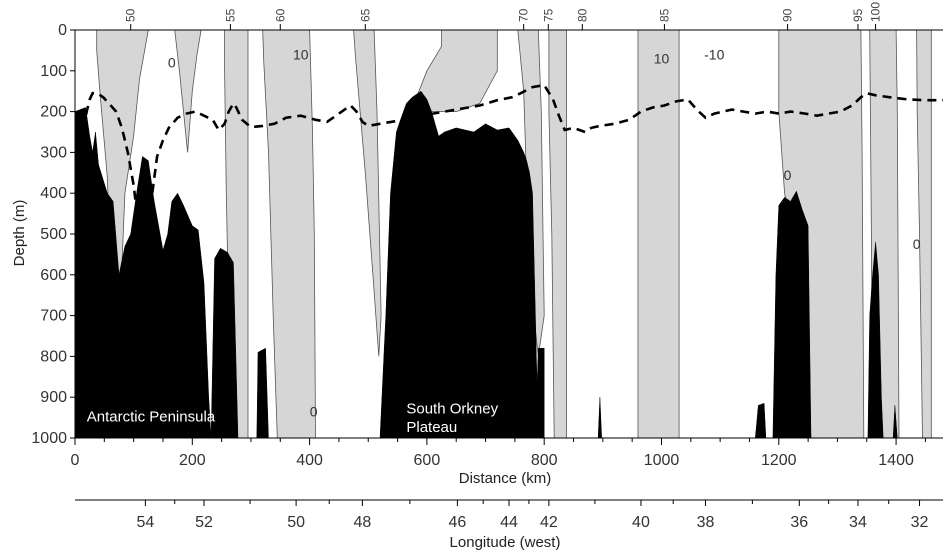  I want to click on longitude-tick-label: 48, so click(362, 522).